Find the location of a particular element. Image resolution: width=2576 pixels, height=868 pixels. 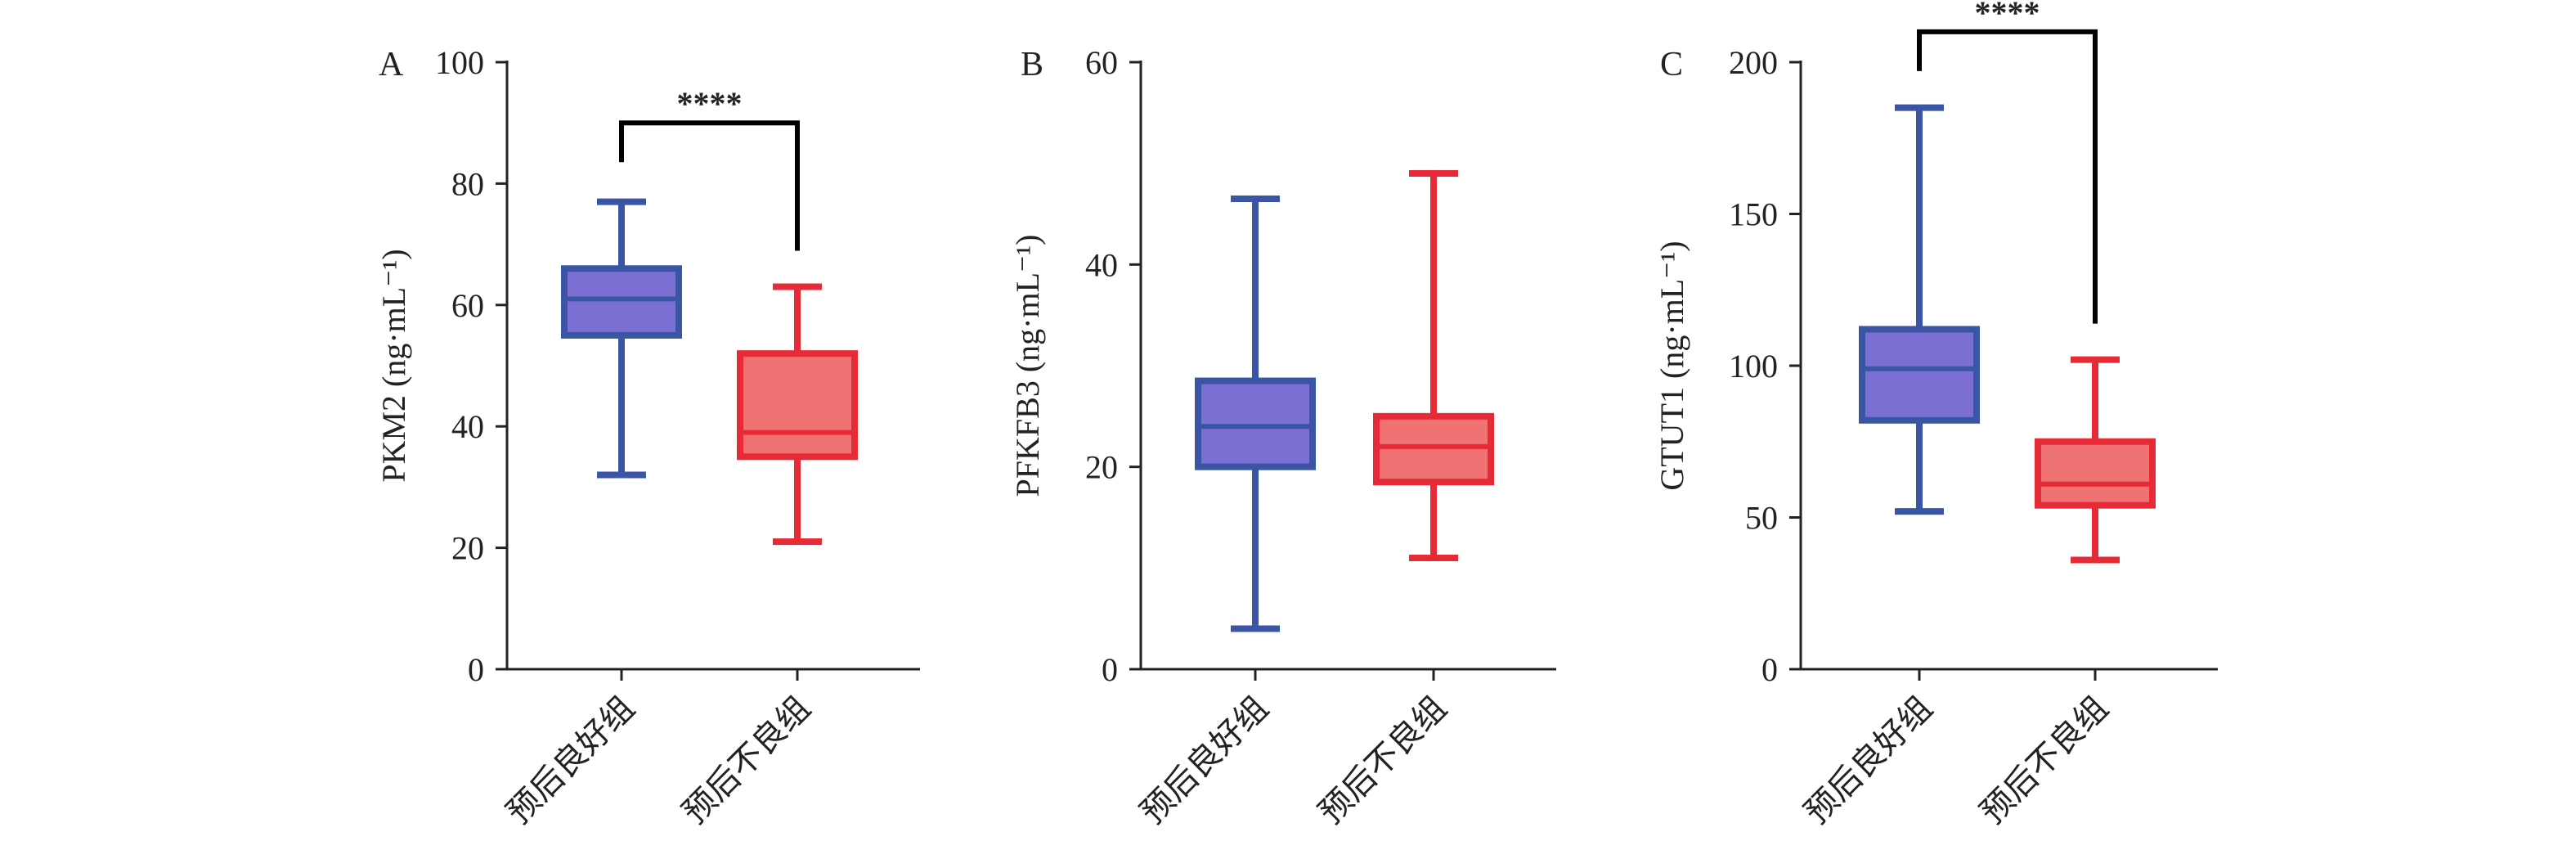

panel-letter: C is located at coordinates (1671, 64).